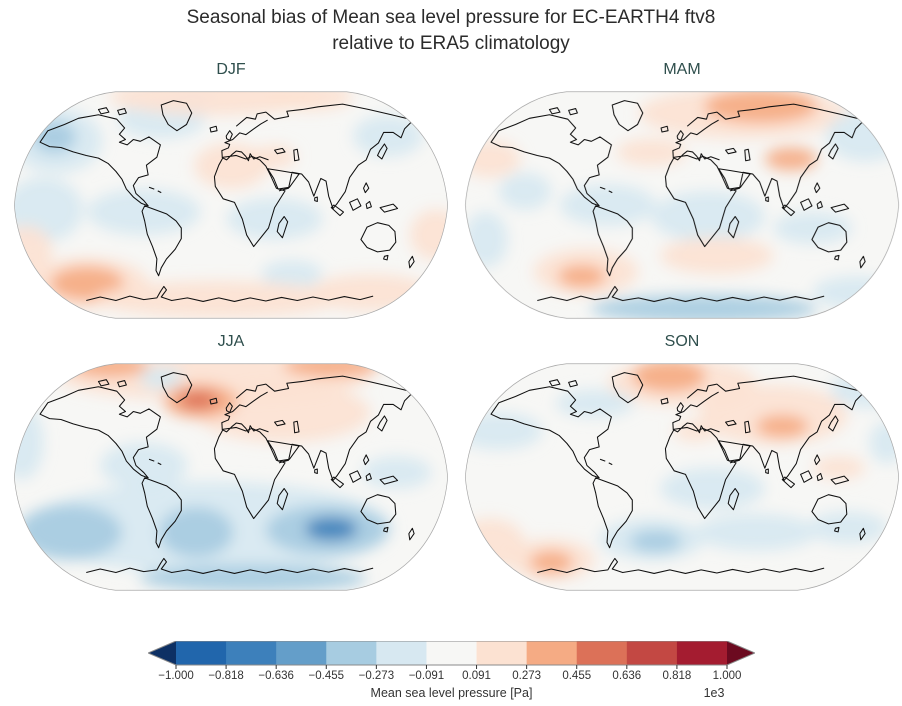 This screenshot has height=706, width=902. I want to click on colorbar-over-arrow, so click(741, 653).